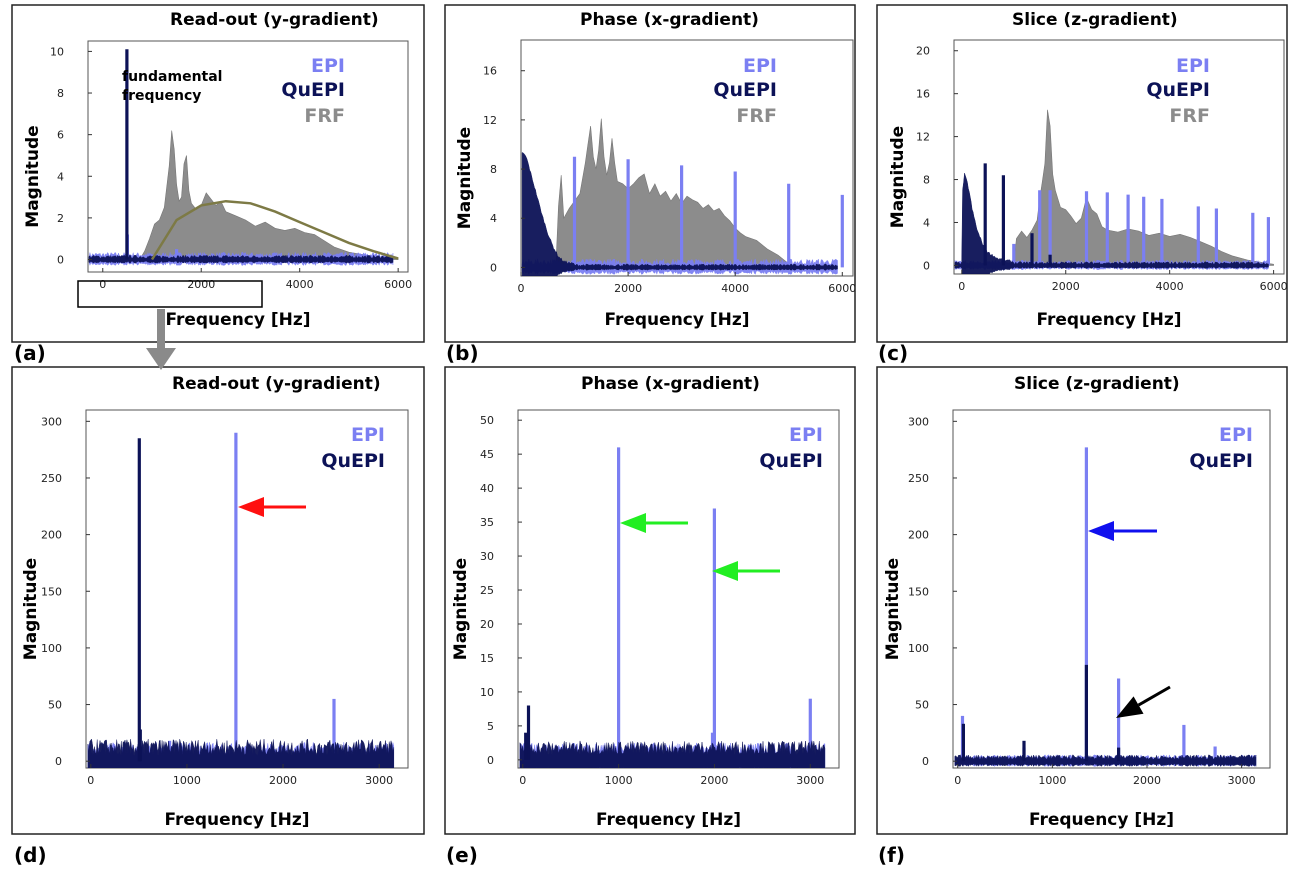 This screenshot has height=871, width=1291. Describe the element at coordinates (1130, 707) in the screenshot. I see `black-arrow-head` at that location.